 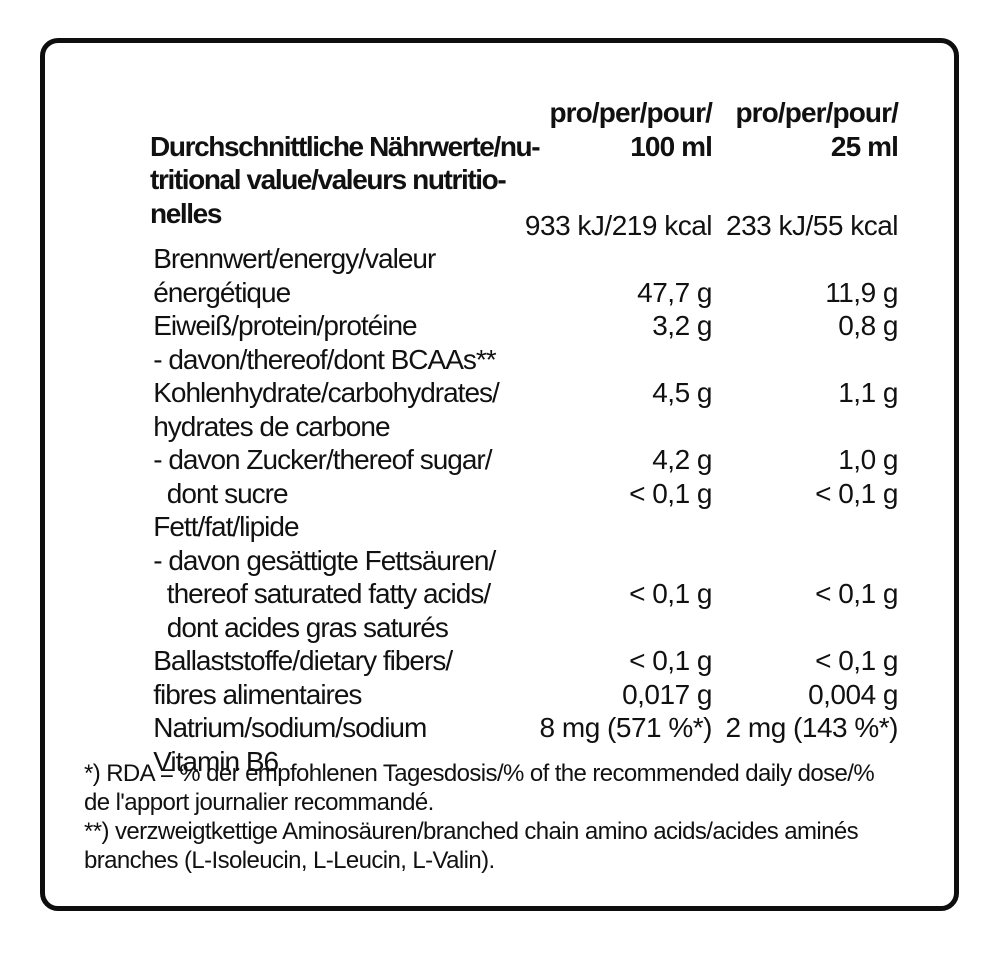 I want to click on row-label: Brennwert/energy/valeur, so click(x=294, y=258).